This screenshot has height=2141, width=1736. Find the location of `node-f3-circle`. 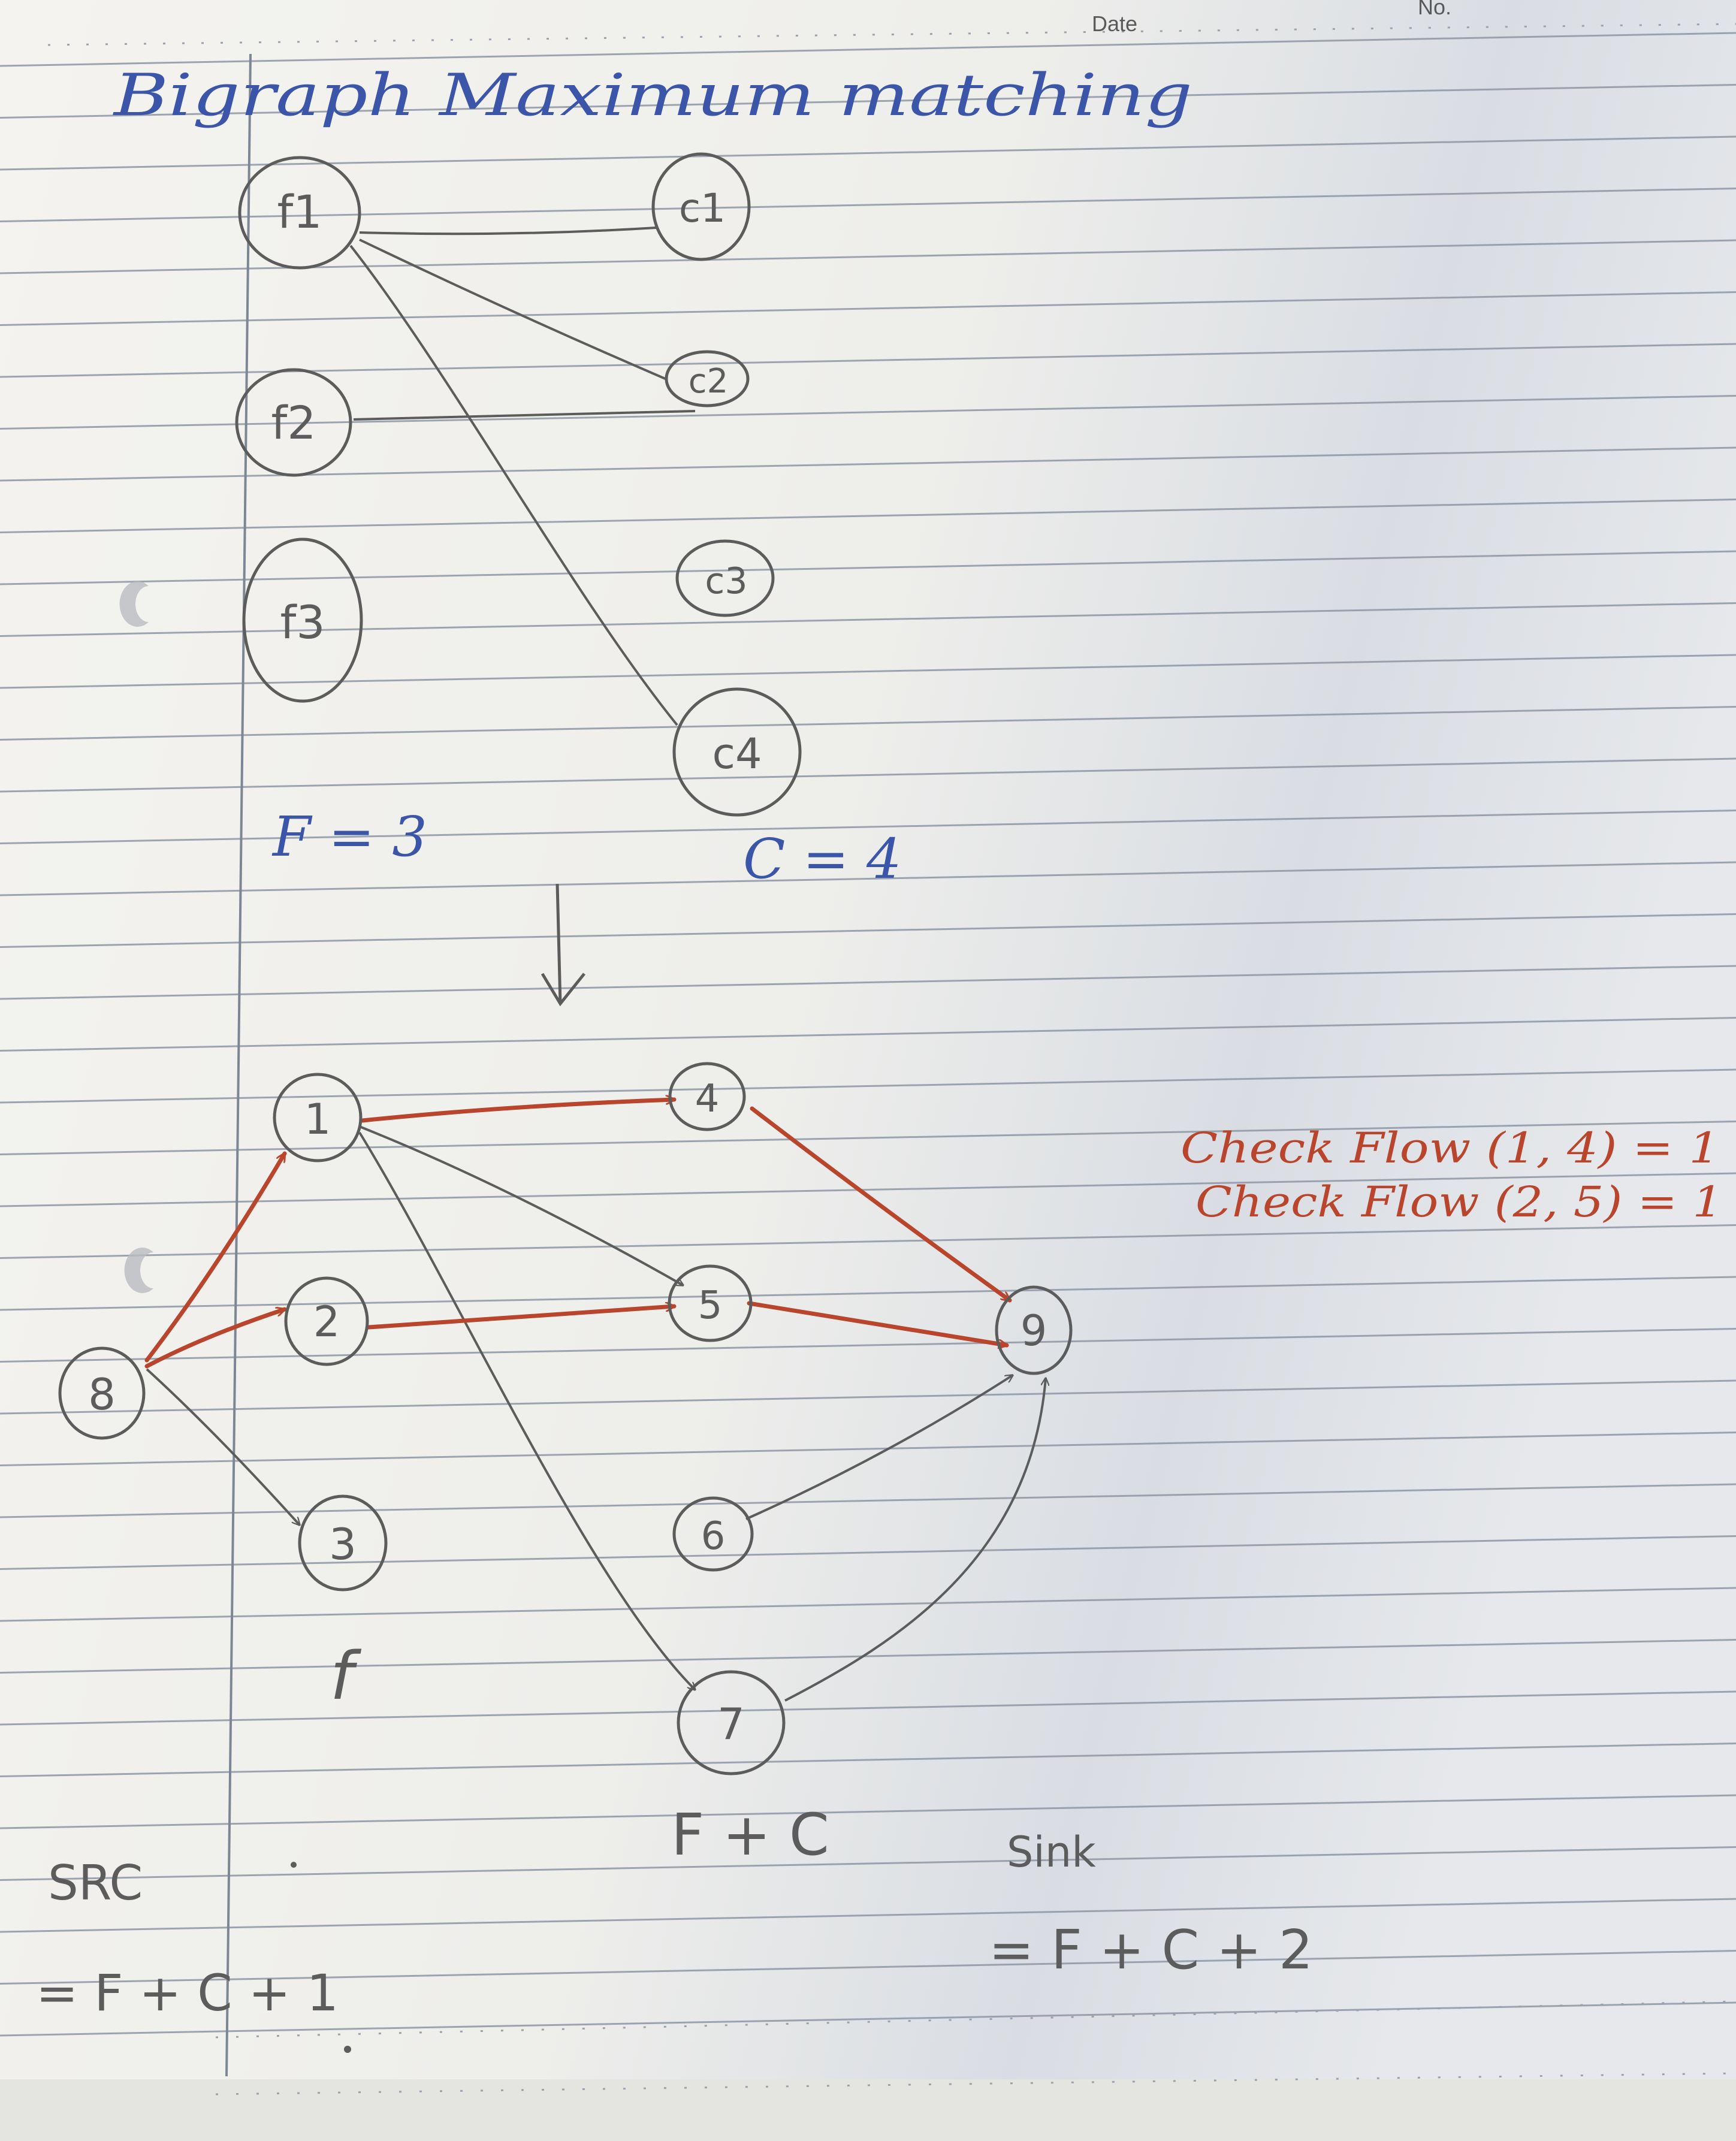

node-f3-circle is located at coordinates (302, 620).